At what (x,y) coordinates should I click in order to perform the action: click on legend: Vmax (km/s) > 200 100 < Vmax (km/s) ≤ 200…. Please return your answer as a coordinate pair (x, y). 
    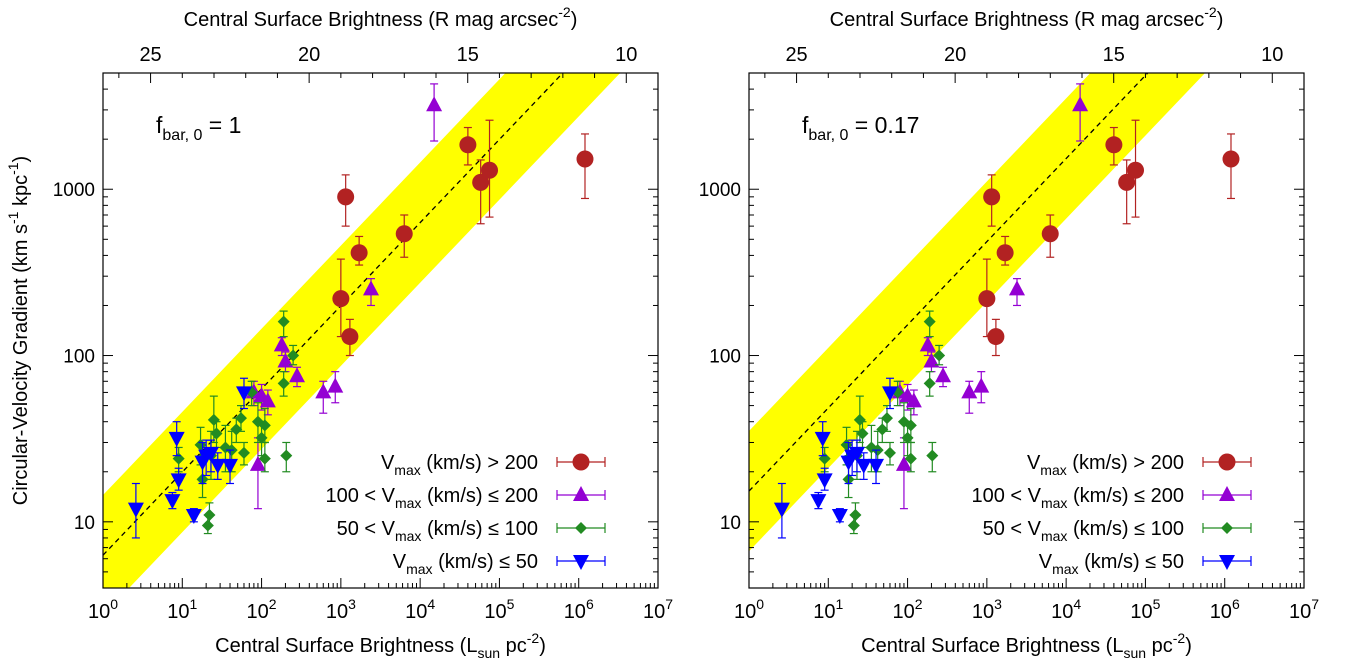
    Looking at the image, I should click on (1111, 514).